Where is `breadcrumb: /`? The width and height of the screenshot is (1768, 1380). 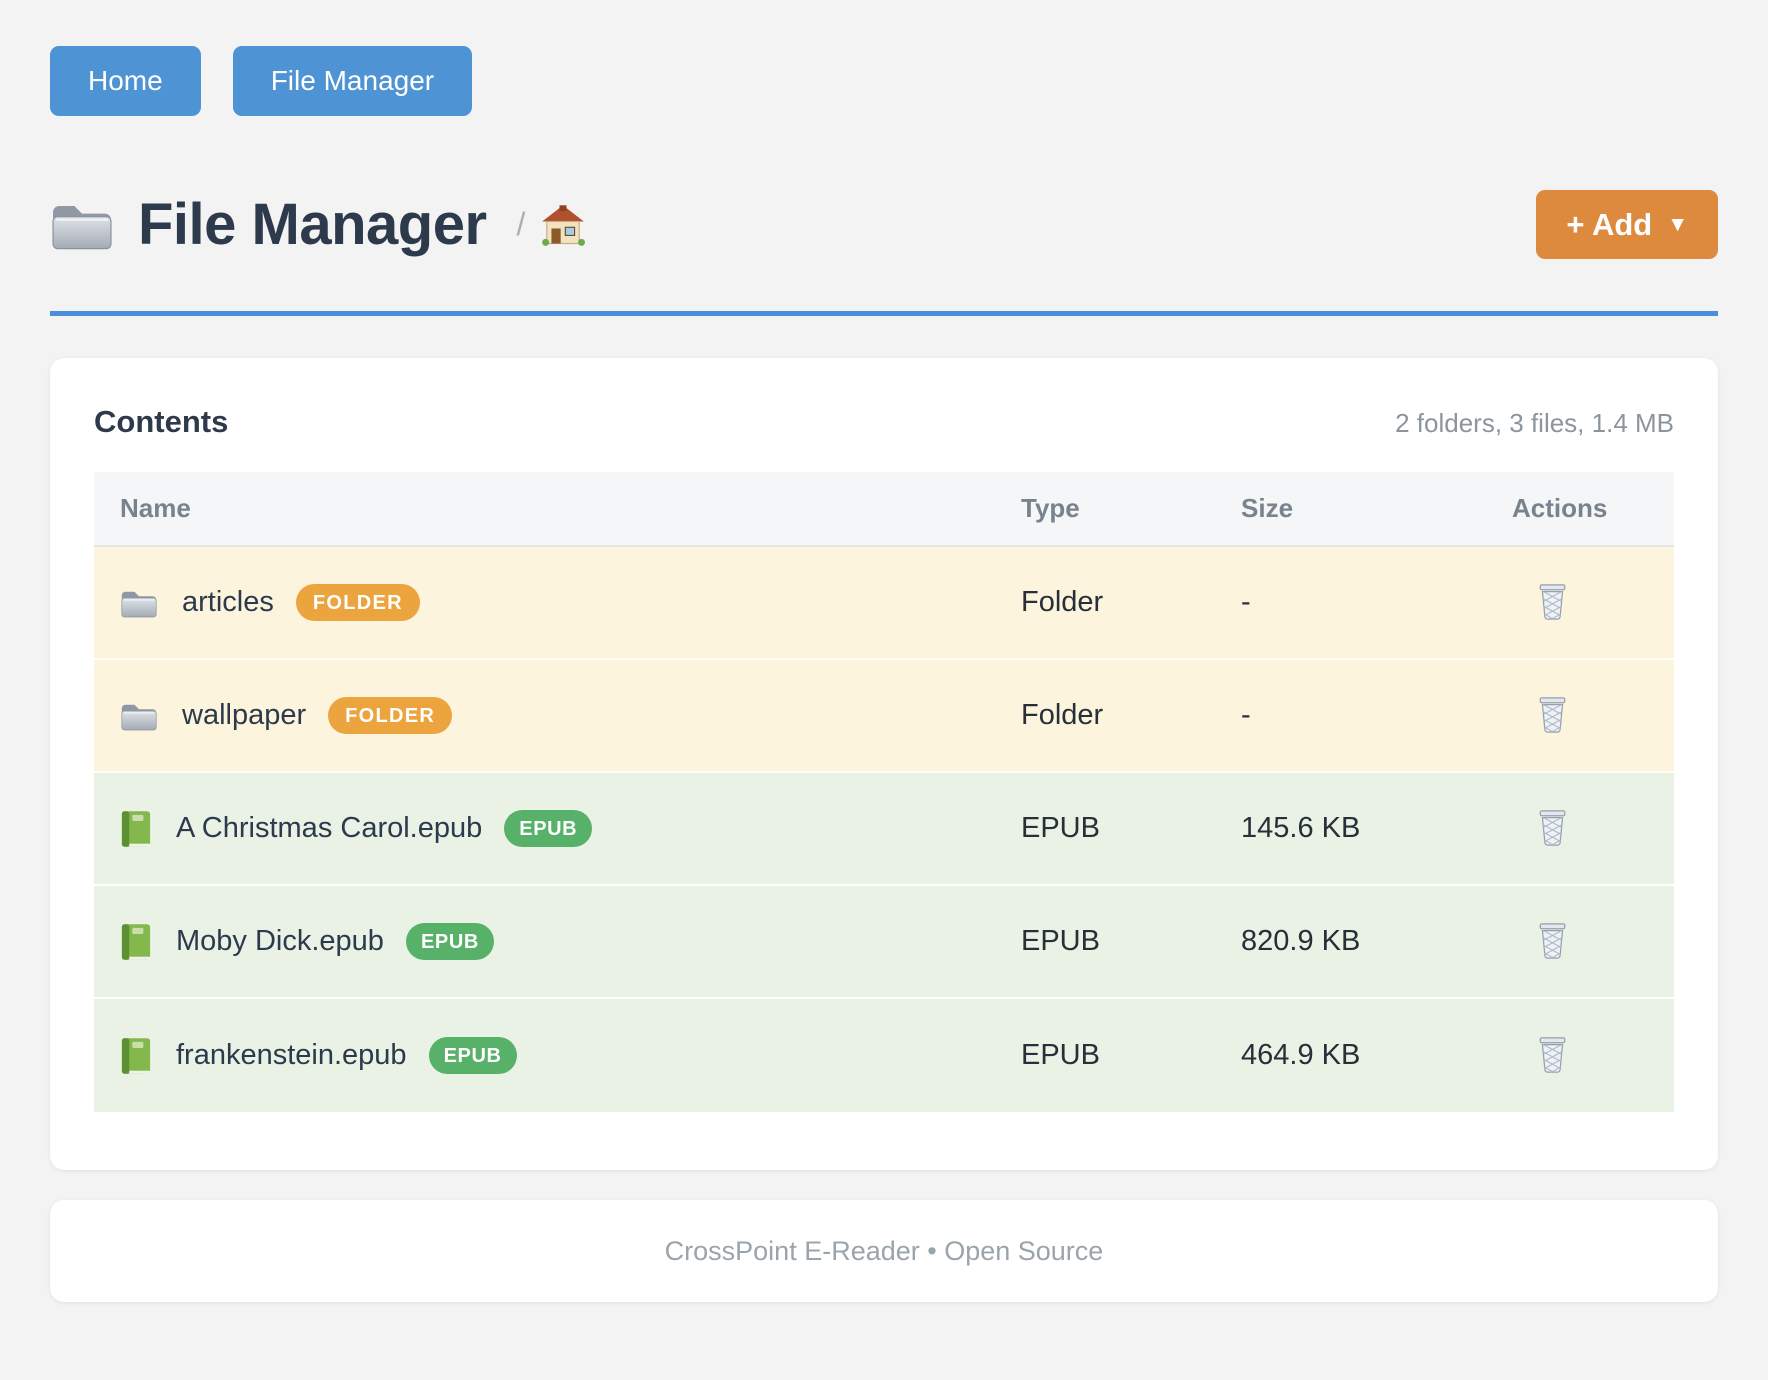
breadcrumb: / is located at coordinates (551, 225).